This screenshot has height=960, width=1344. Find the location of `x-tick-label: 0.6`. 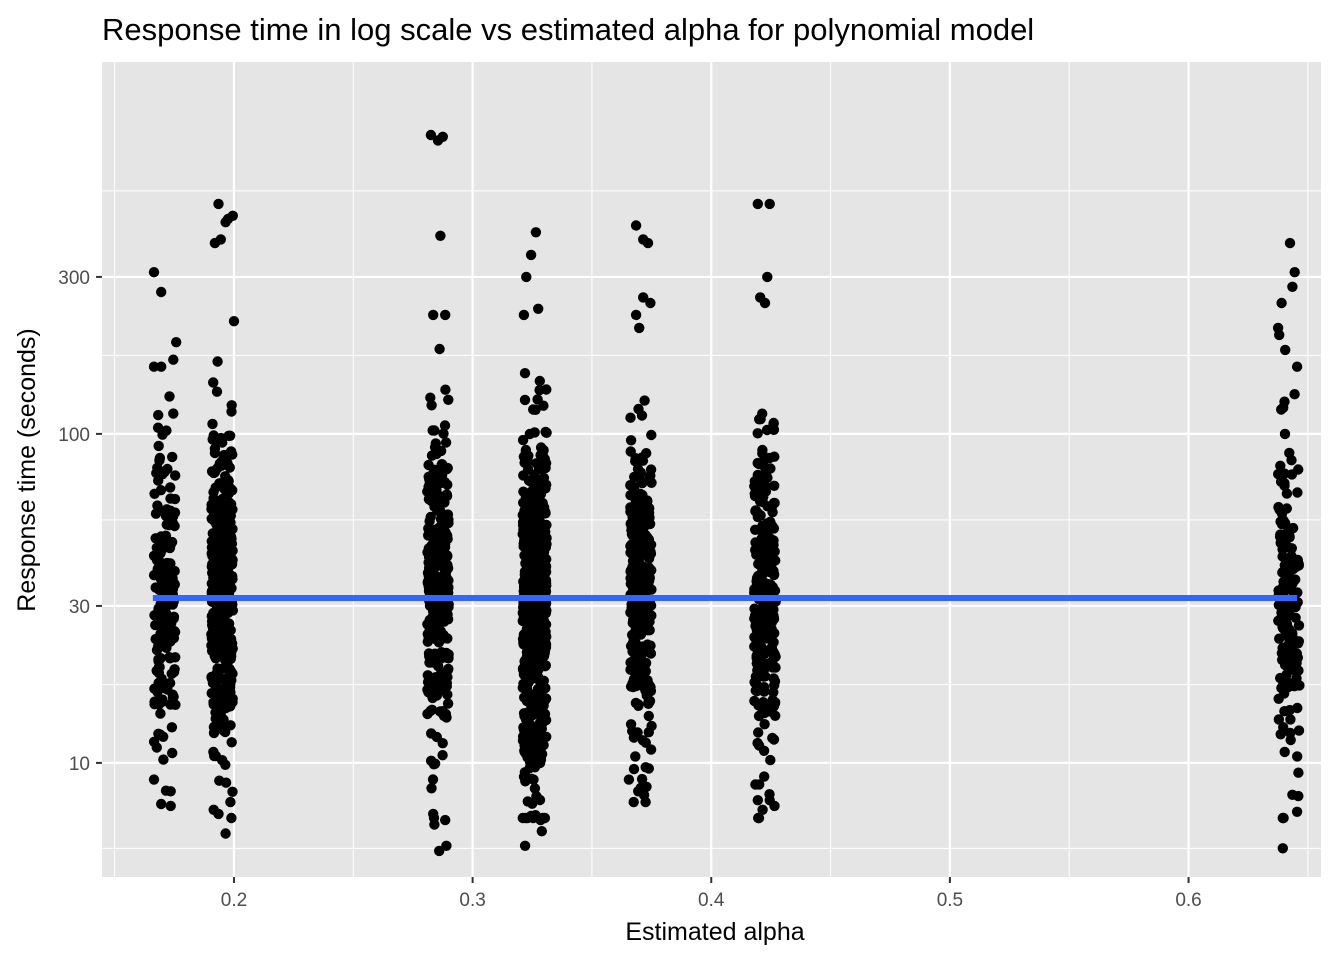

x-tick-label: 0.6 is located at coordinates (1188, 900).